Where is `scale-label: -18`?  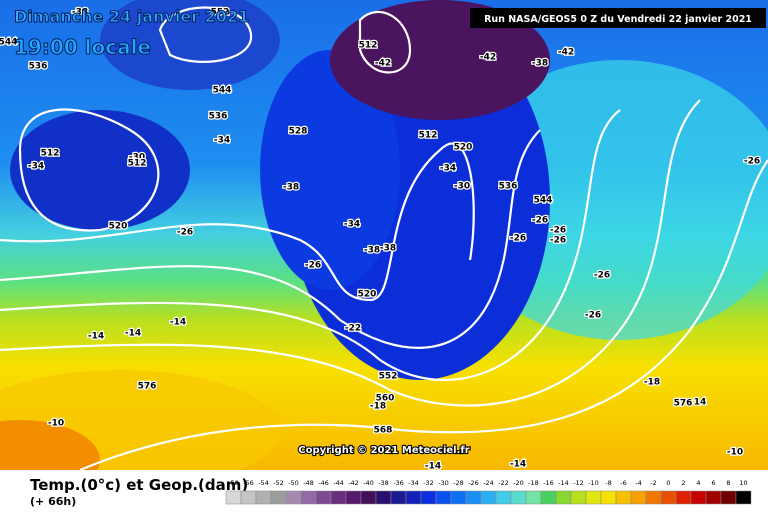 scale-label: -18 is located at coordinates (533, 483).